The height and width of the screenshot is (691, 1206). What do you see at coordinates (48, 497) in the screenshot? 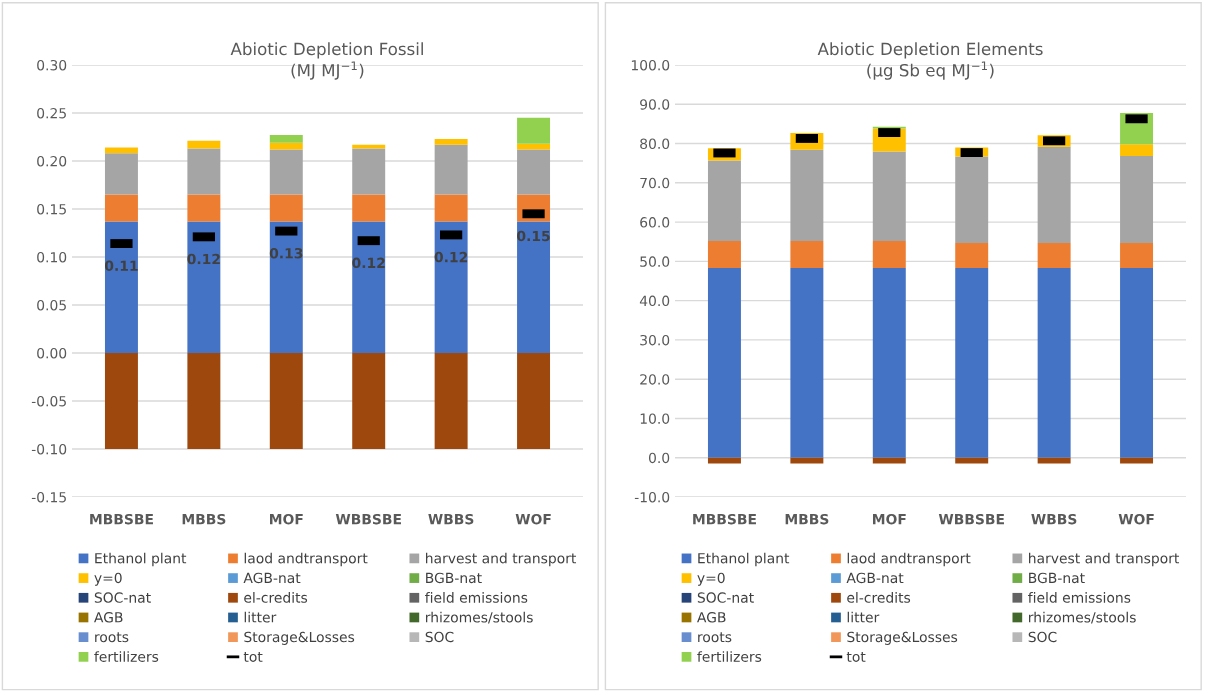
I see `y-tick-label: -0.15` at bounding box center [48, 497].